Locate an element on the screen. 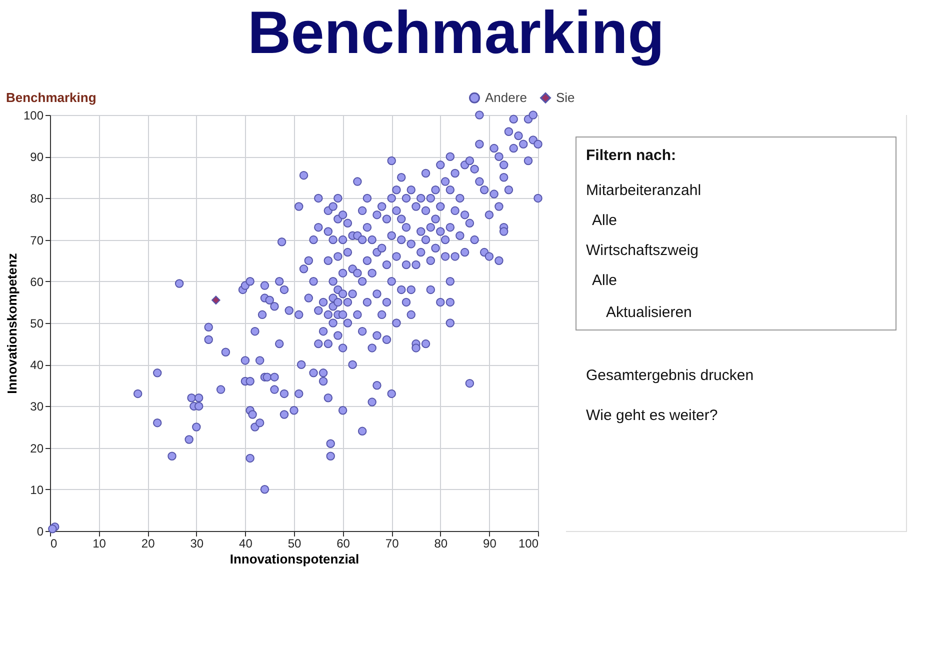 The height and width of the screenshot is (670, 939). y-tick-label: 100 is located at coordinates (33, 115).